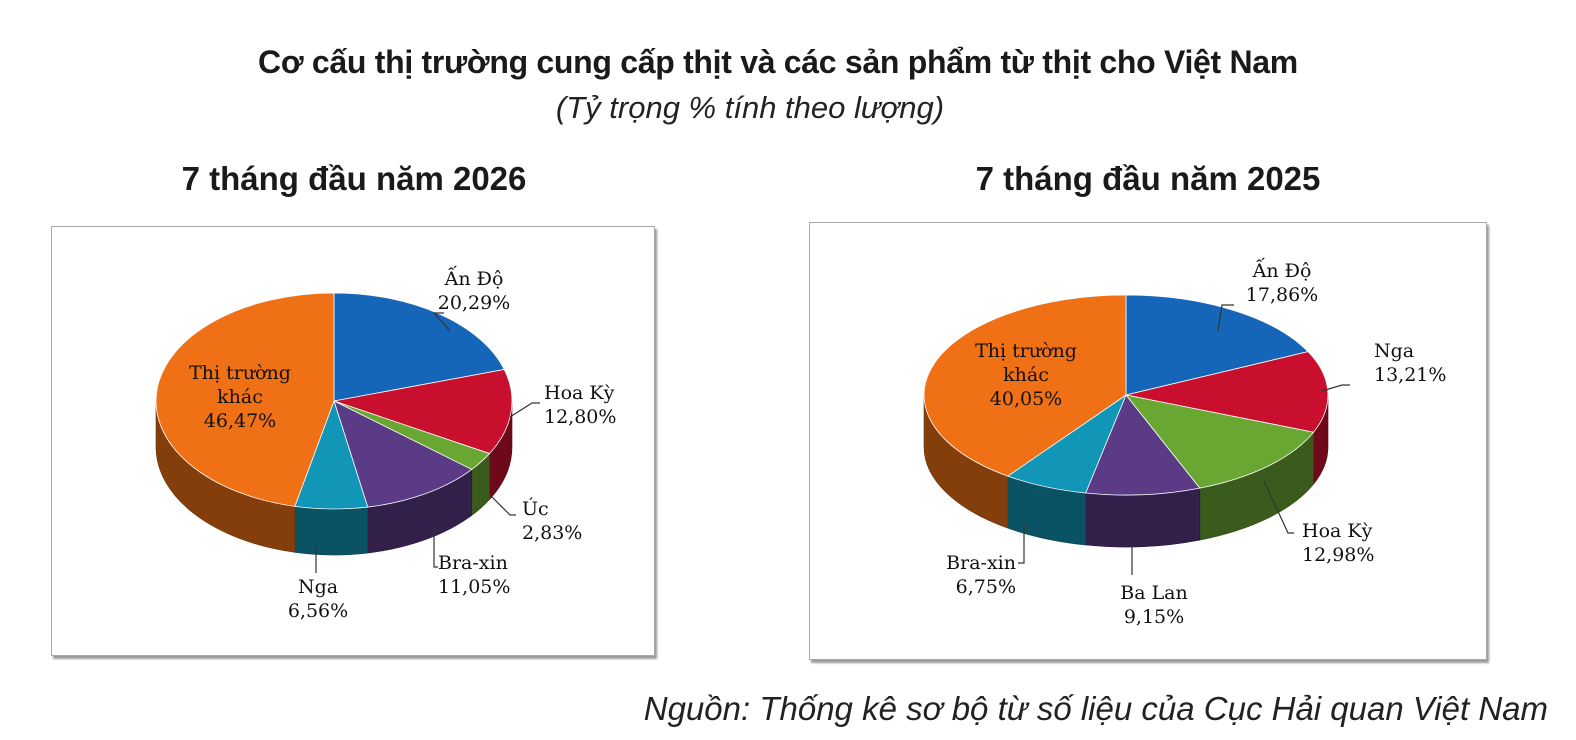 The image size is (1576, 740). I want to click on data-label-ba-lan: Ba Lan 9,15%, so click(1154, 605).